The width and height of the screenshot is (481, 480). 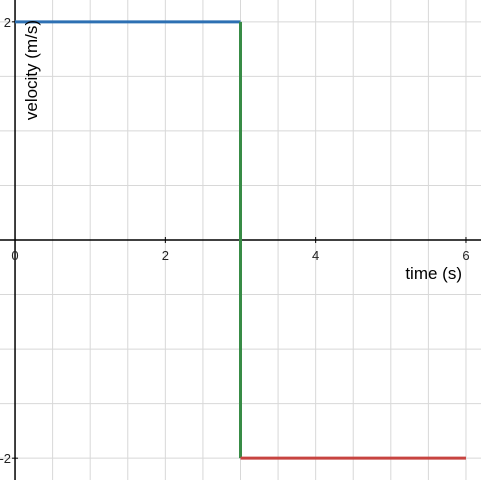 What do you see at coordinates (31, 70) in the screenshot?
I see `y-axis-title: velocity (m/s)` at bounding box center [31, 70].